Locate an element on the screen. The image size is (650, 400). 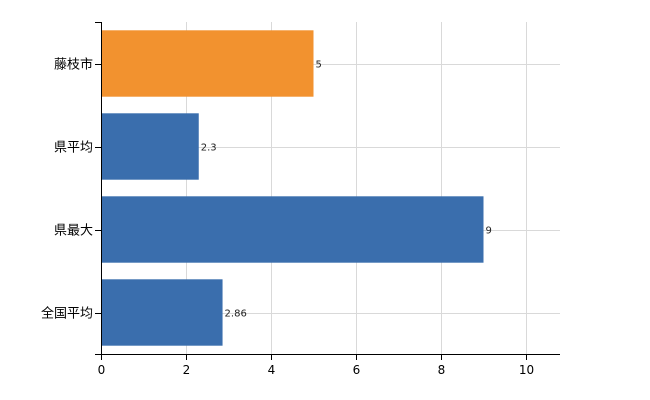
category-label-2: 県最大 is located at coordinates (73, 231).